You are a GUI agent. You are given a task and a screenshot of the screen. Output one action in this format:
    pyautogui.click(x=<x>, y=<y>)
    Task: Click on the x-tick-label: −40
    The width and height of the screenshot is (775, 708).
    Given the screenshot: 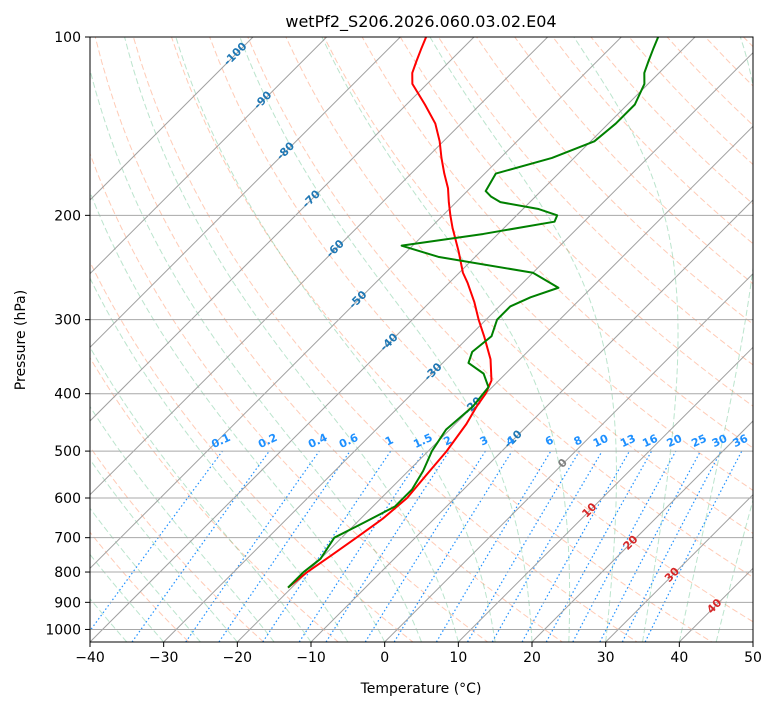 What is the action you would take?
    pyautogui.click(x=90, y=658)
    